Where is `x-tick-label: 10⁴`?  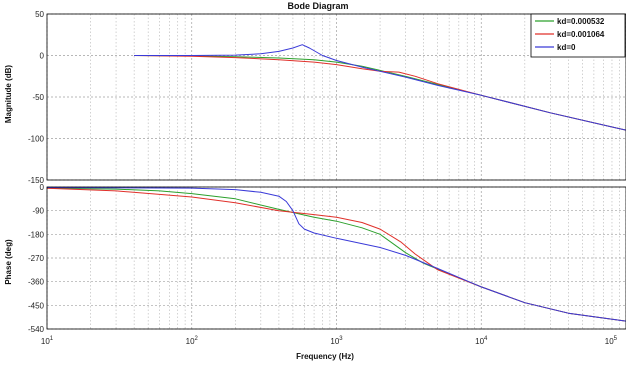 x-tick-label: 10⁴ is located at coordinates (481, 341).